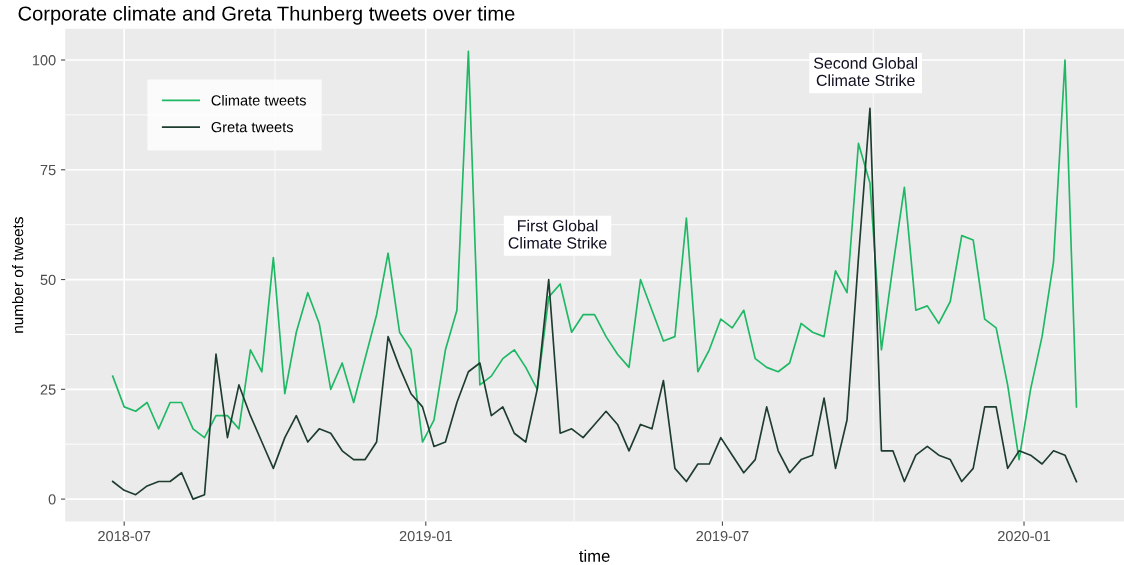 The width and height of the screenshot is (1124, 565). I want to click on x-axis-title: time, so click(594, 555).